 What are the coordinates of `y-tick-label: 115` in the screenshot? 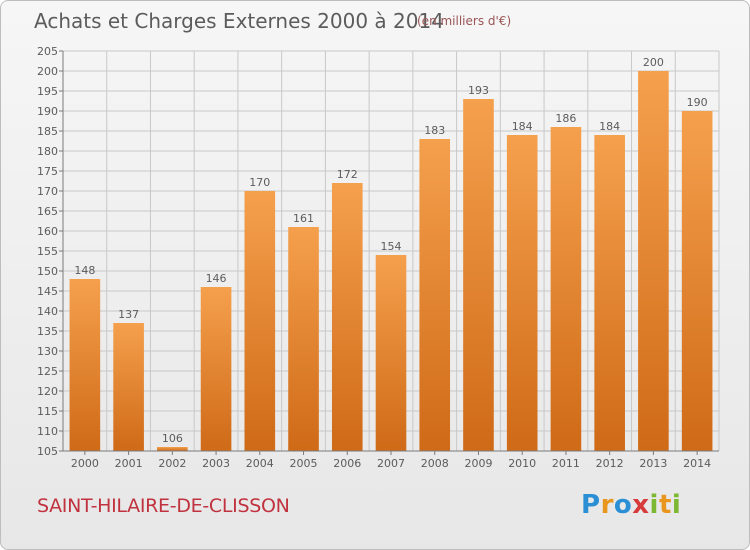 It's located at (47, 411).